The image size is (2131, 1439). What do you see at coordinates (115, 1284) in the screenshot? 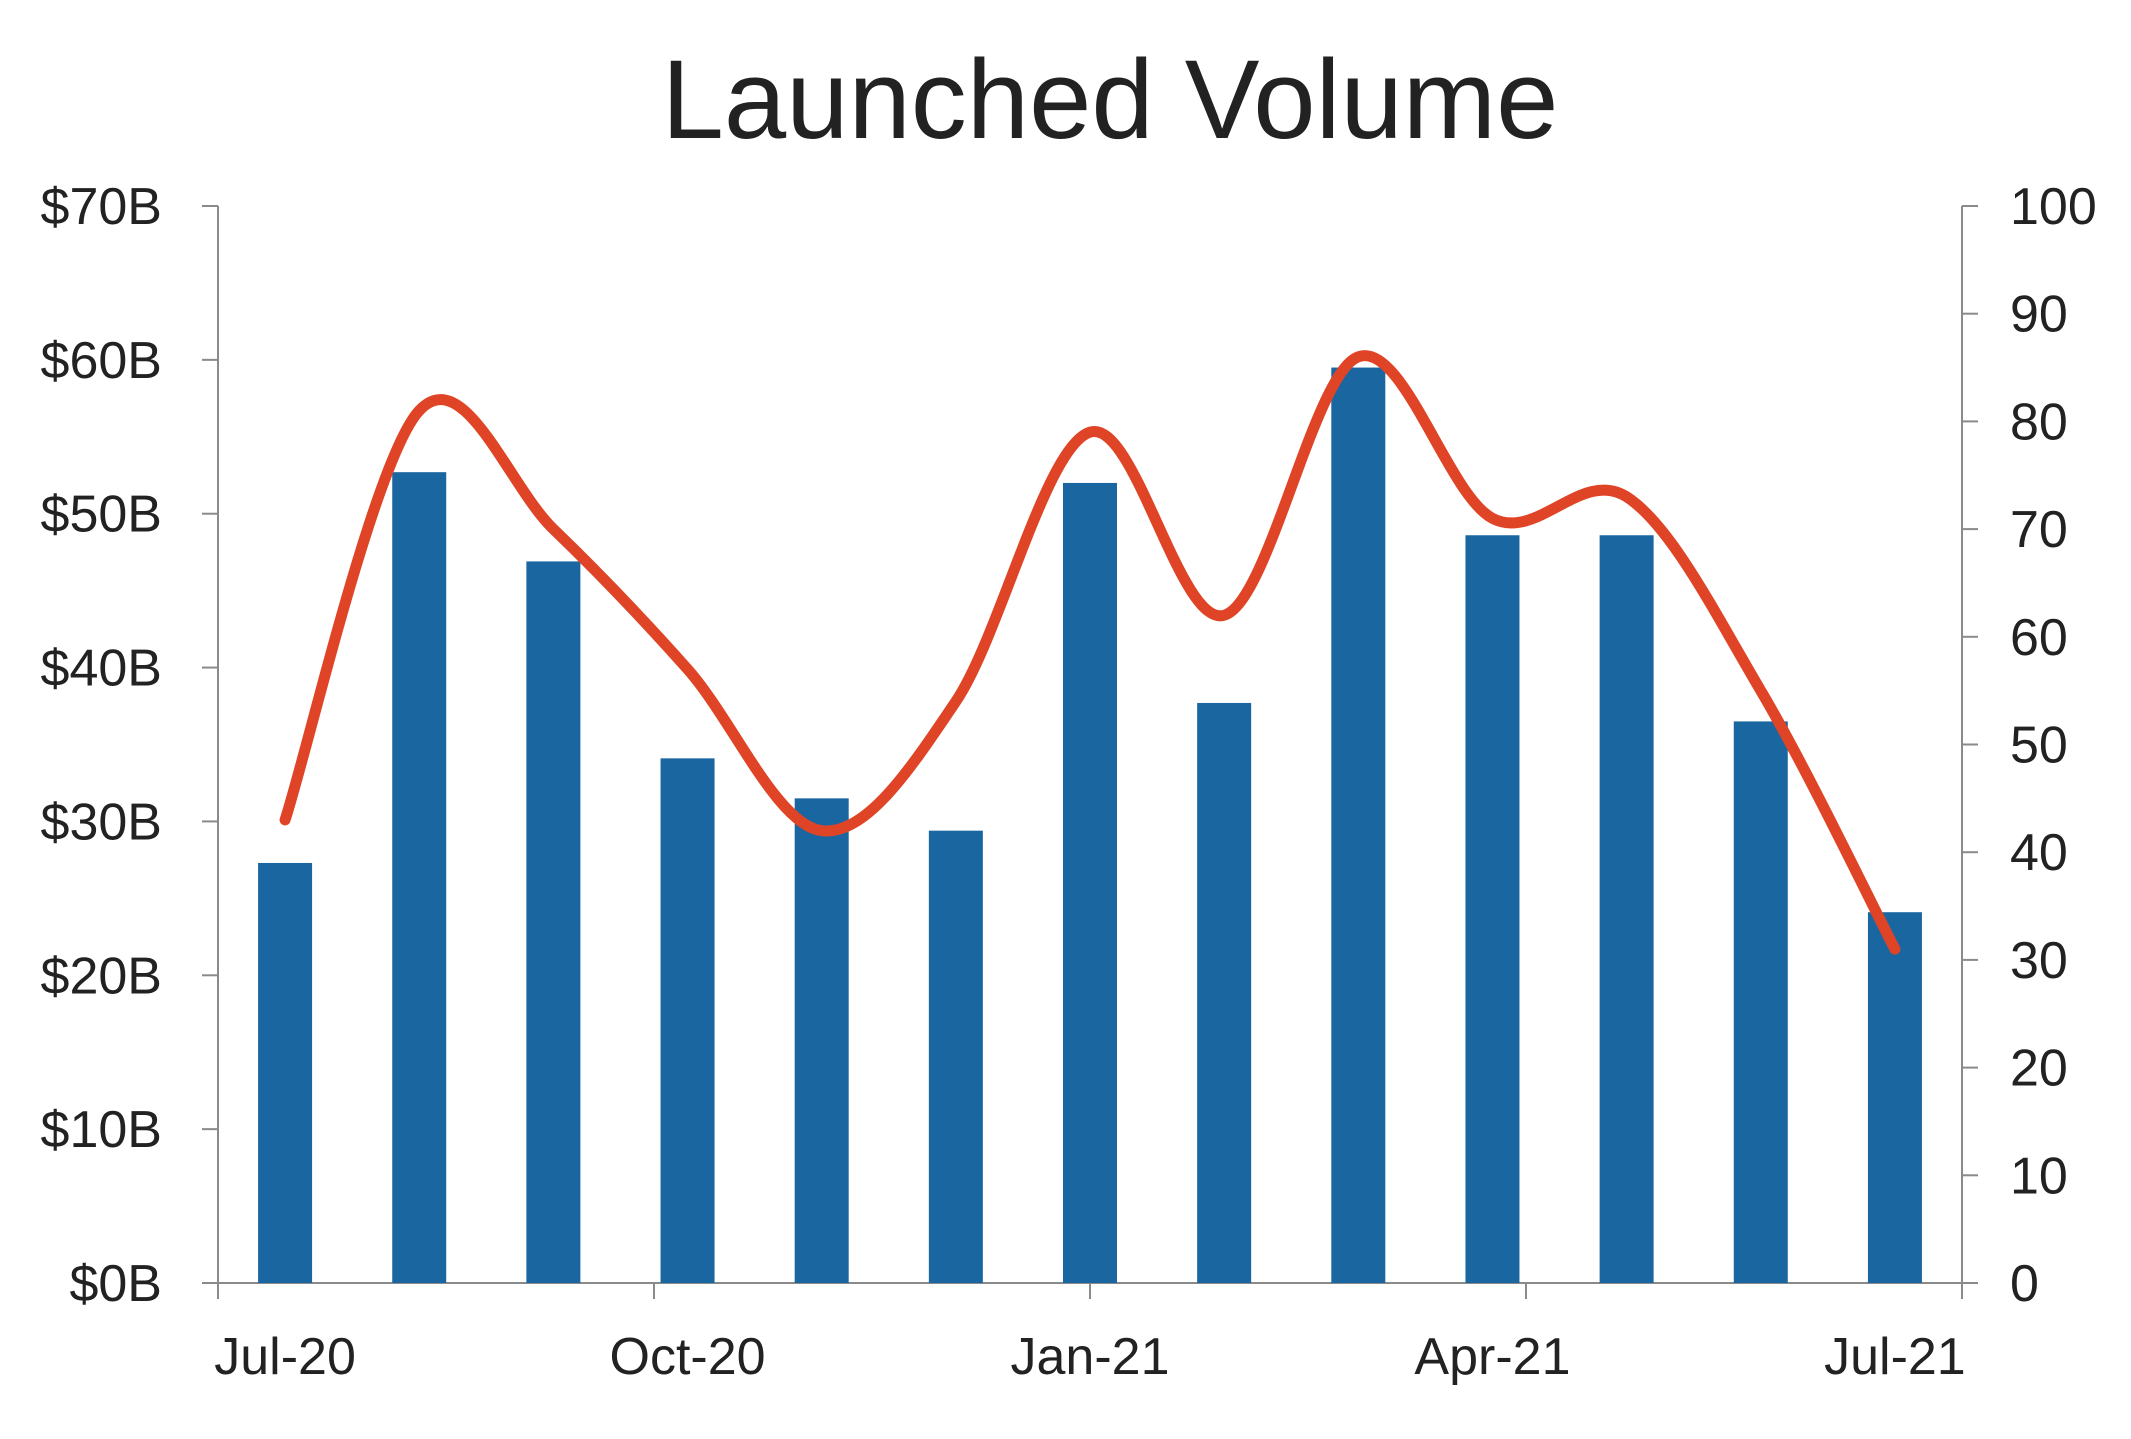
I see `left-y-tick-label: $0B` at bounding box center [115, 1284].